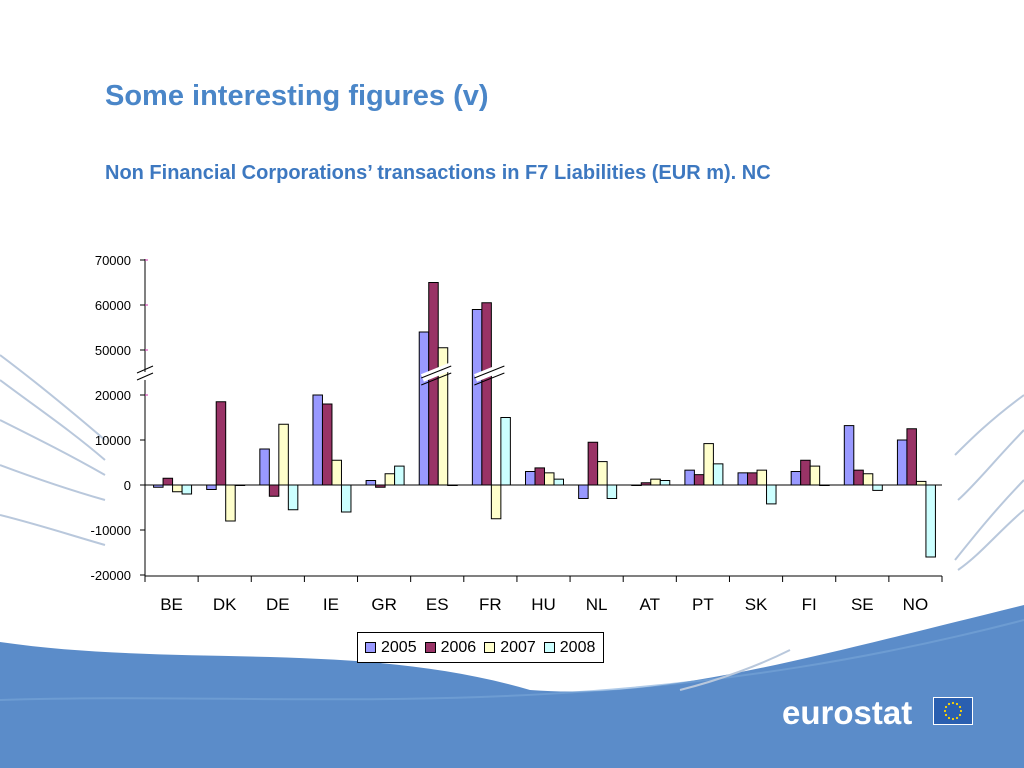 The height and width of the screenshot is (768, 1024). What do you see at coordinates (127, 485) in the screenshot?
I see `y-tick-label: 0` at bounding box center [127, 485].